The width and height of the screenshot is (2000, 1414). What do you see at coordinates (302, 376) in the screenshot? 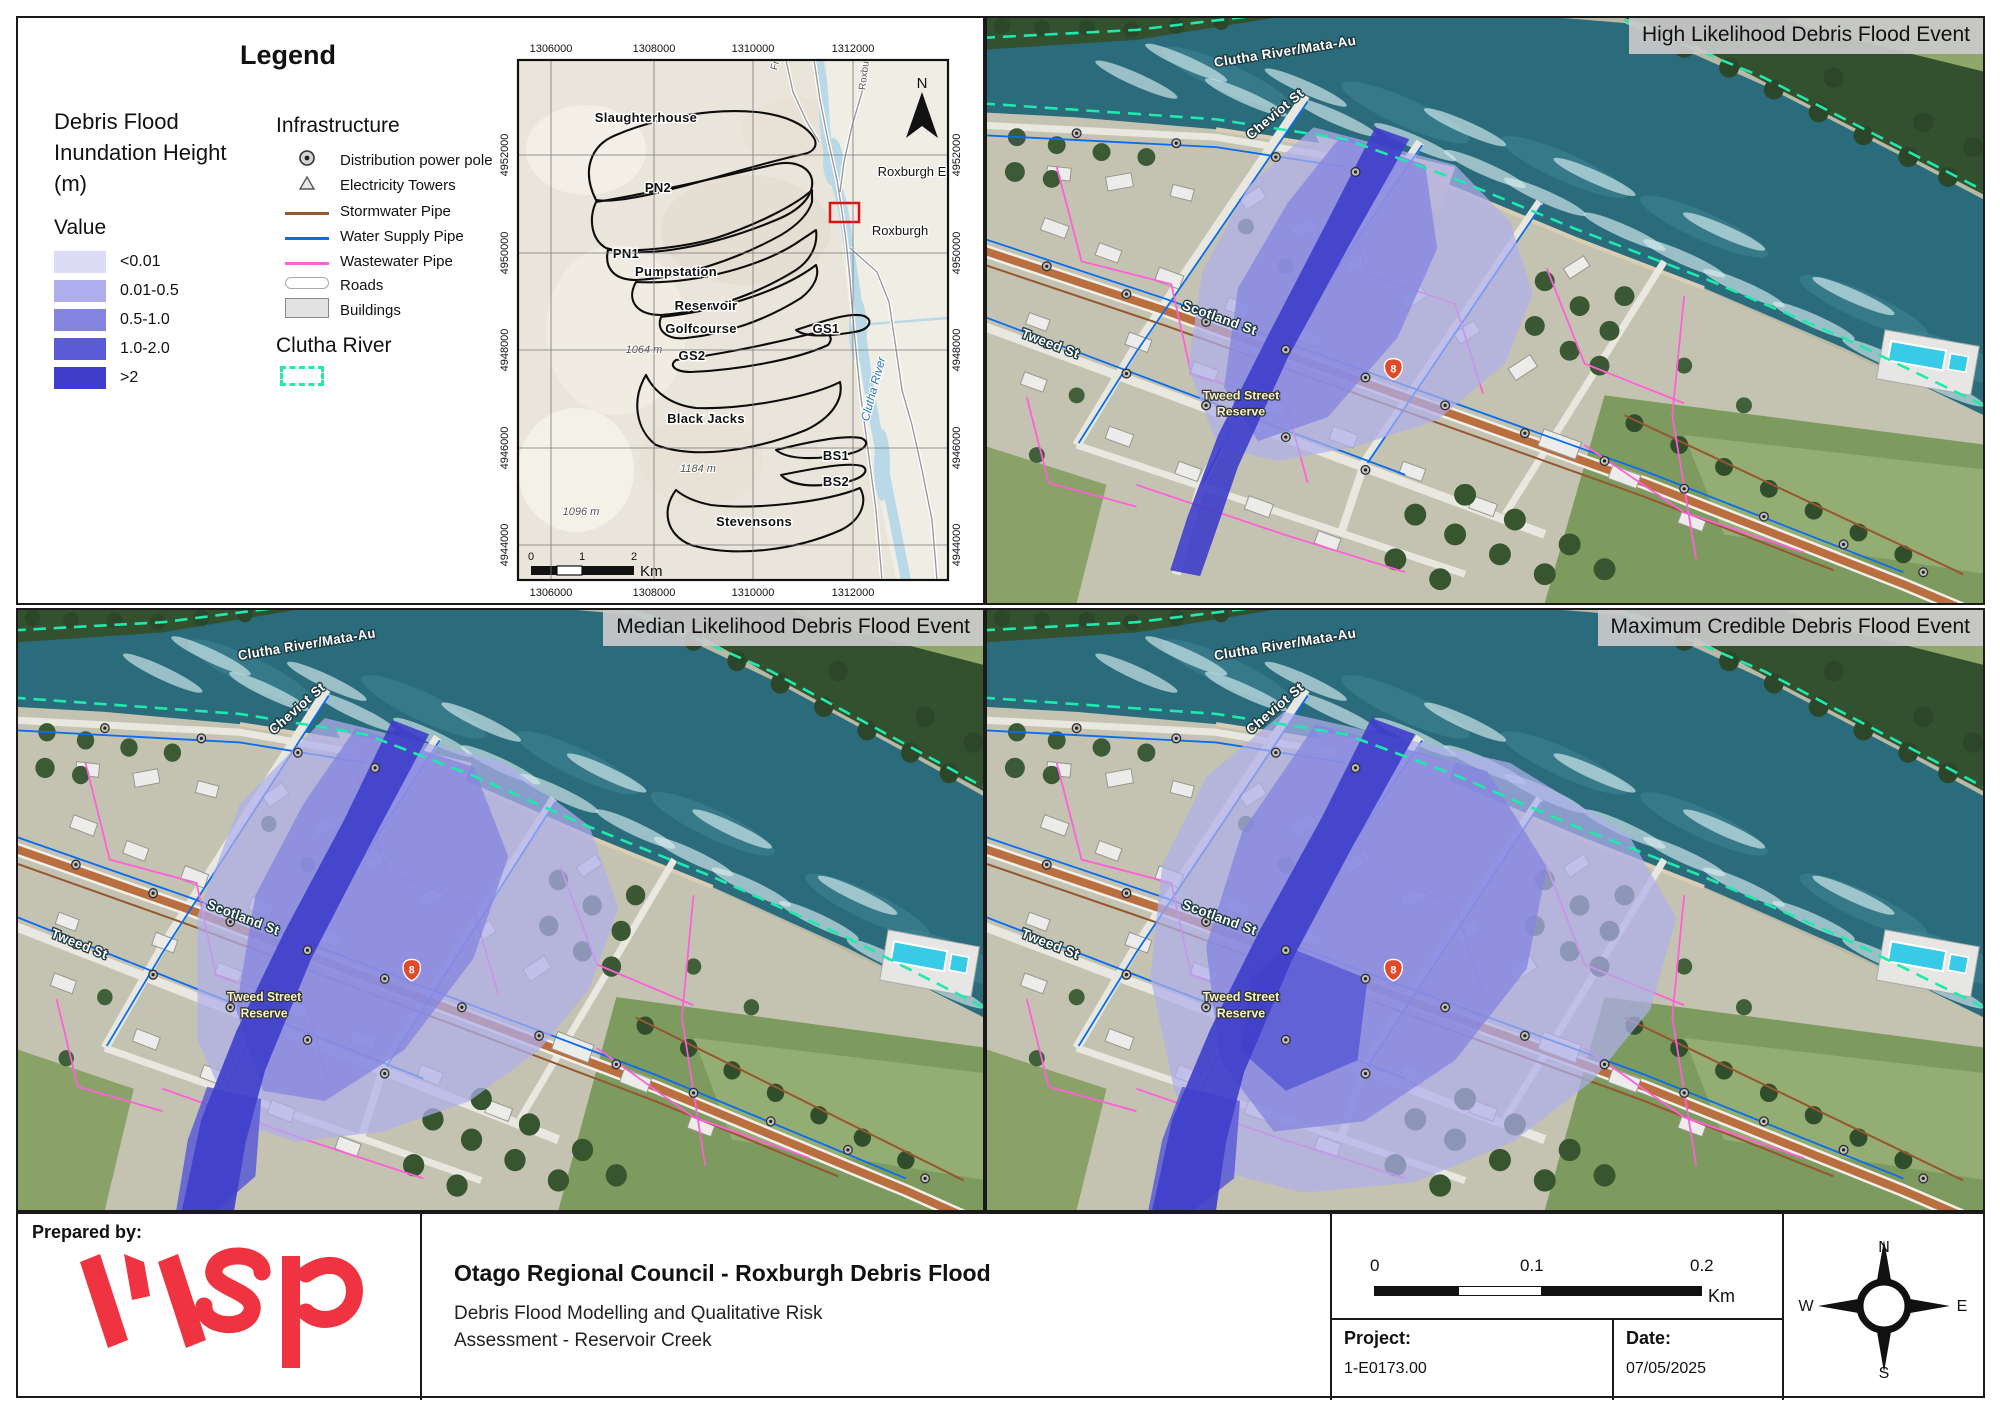
I see `clutha-river-swatch` at bounding box center [302, 376].